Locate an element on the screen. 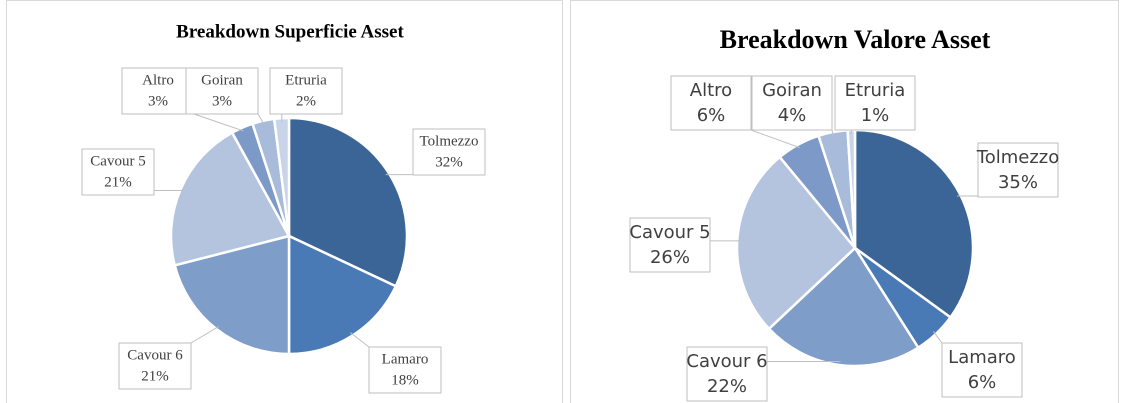  label-value: 4% is located at coordinates (792, 115).